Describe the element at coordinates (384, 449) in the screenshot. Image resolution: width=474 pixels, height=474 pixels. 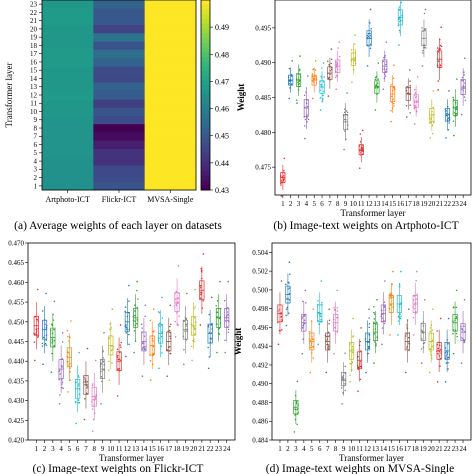
I see `x-tick-label: 14` at that location.